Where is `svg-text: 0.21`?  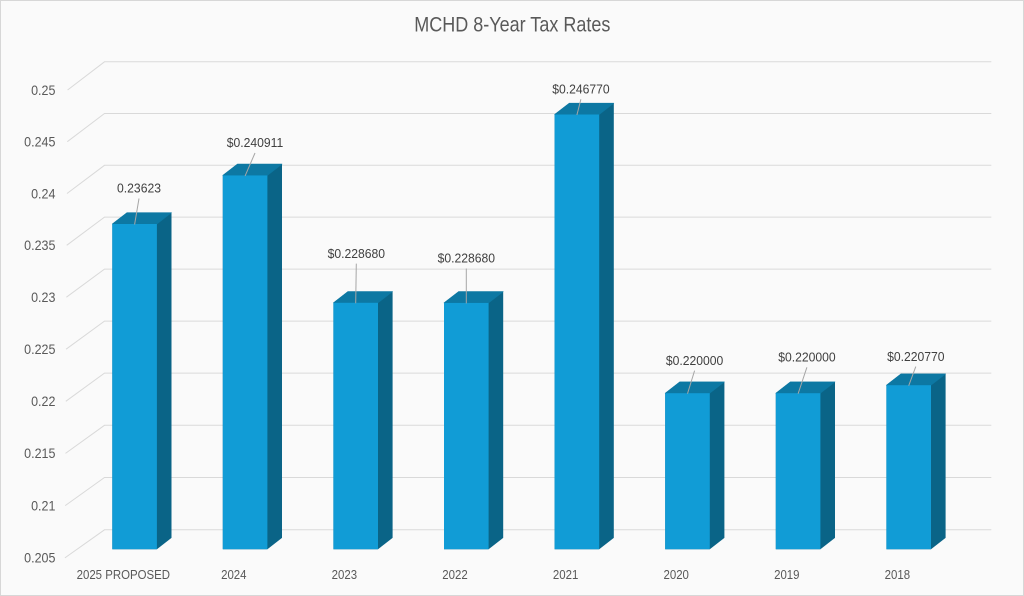 svg-text: 0.21 is located at coordinates (43, 506).